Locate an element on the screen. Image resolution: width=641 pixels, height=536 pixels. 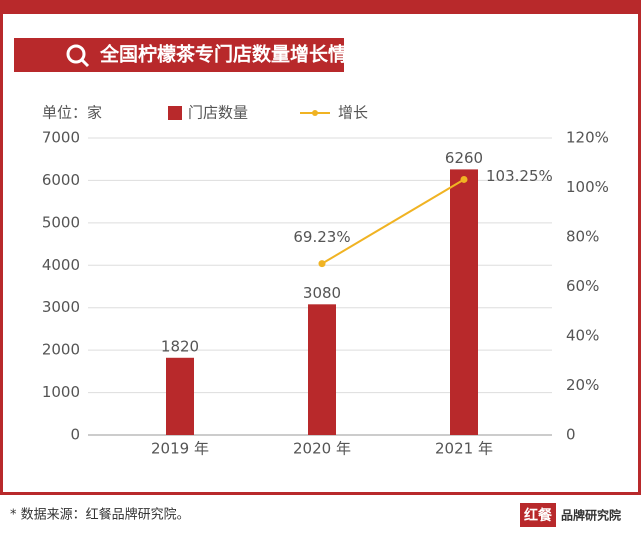
search-icon is located at coordinates (76, 54).